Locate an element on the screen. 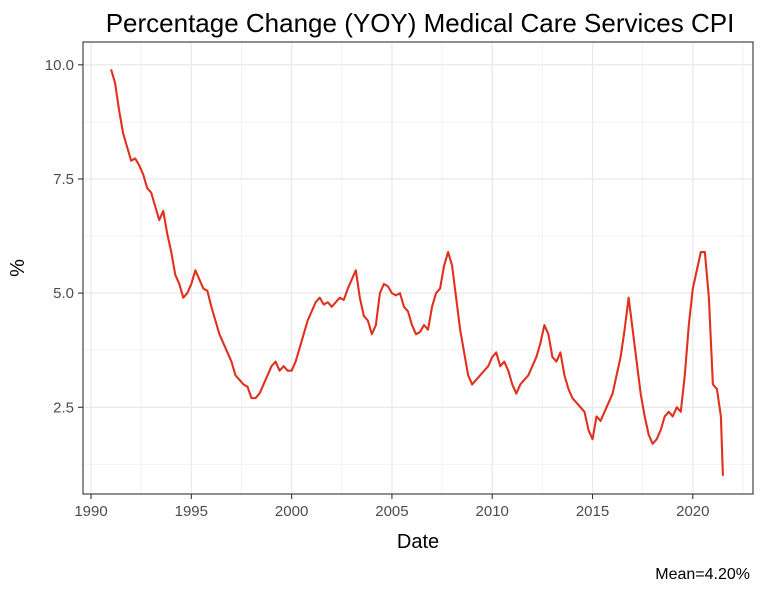 This screenshot has width=762, height=593. x-tick-label: 2020 is located at coordinates (692, 511).